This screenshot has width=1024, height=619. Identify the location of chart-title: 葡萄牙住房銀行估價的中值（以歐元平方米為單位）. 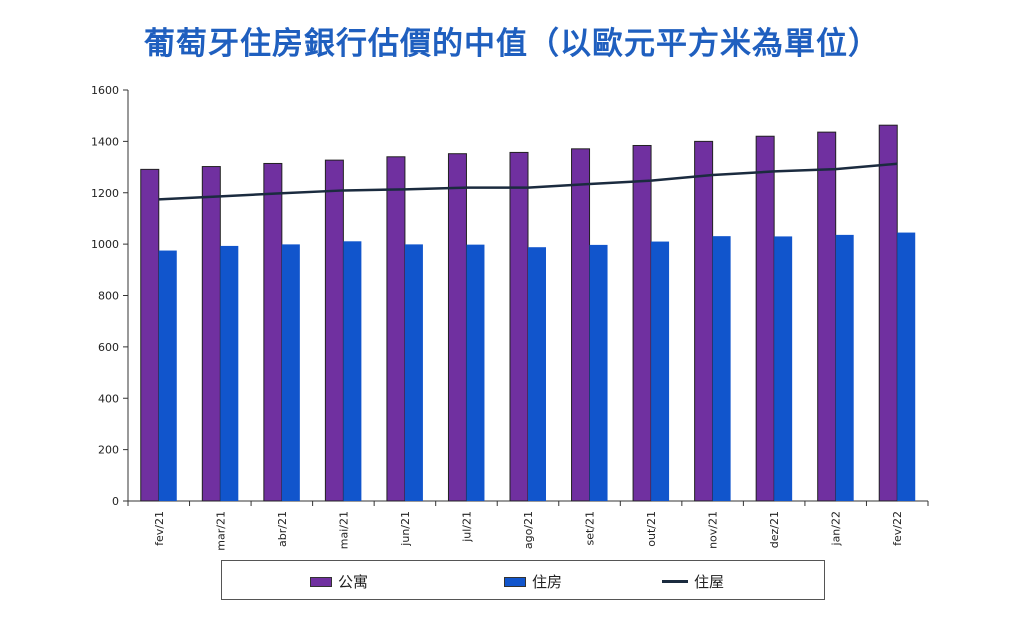
(512, 44).